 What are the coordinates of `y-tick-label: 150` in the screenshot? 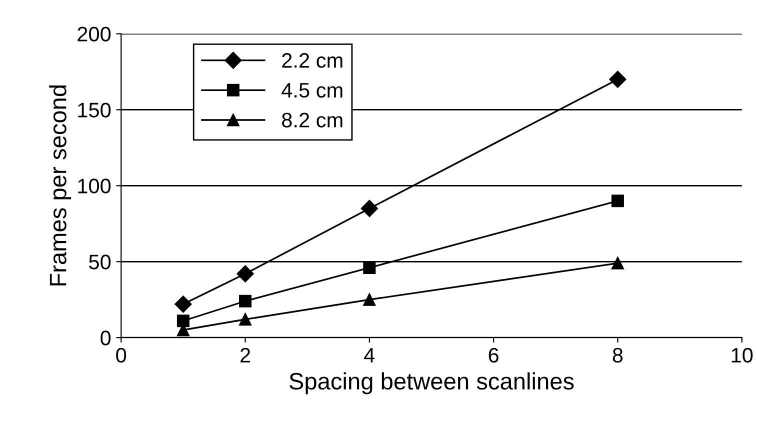 It's located at (94, 110).